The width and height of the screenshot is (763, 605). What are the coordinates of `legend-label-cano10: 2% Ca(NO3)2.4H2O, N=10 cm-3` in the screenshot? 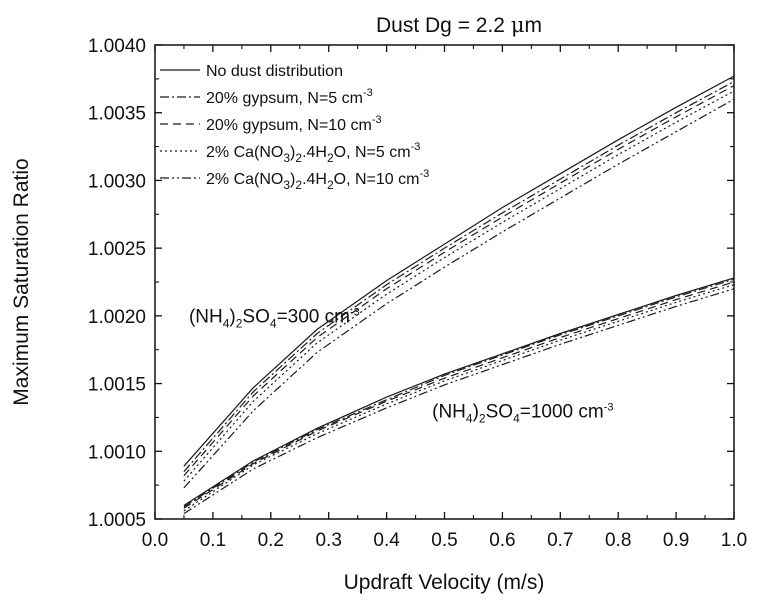 It's located at (317, 180).